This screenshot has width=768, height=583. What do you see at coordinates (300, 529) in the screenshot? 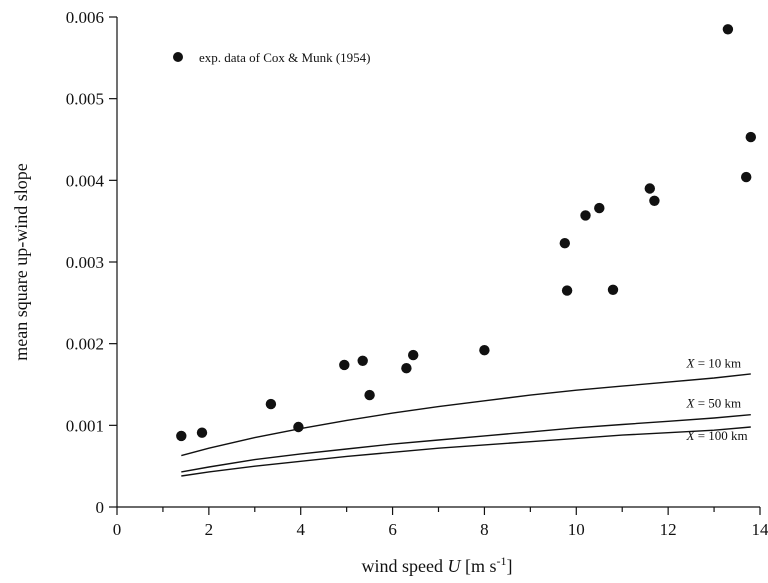
I see `x-tick-label: 4` at bounding box center [300, 529].